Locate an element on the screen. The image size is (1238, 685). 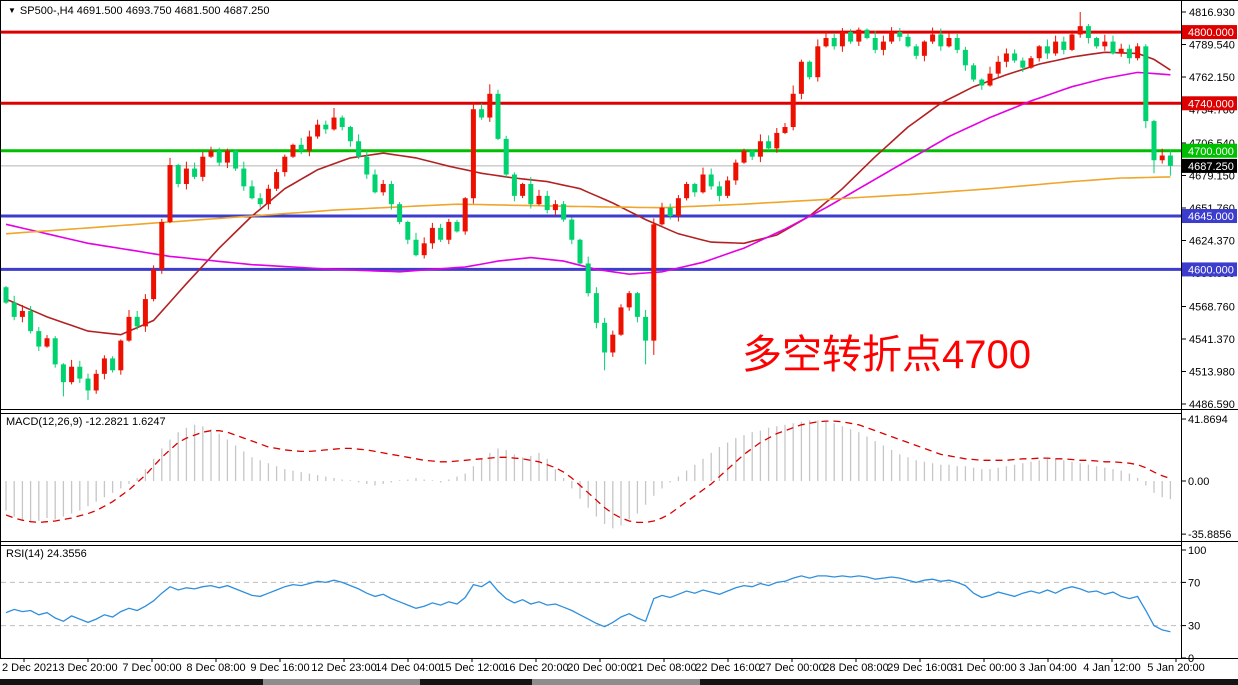
date-tick-label: 2 Dec 2021 is located at coordinates (30, 668).